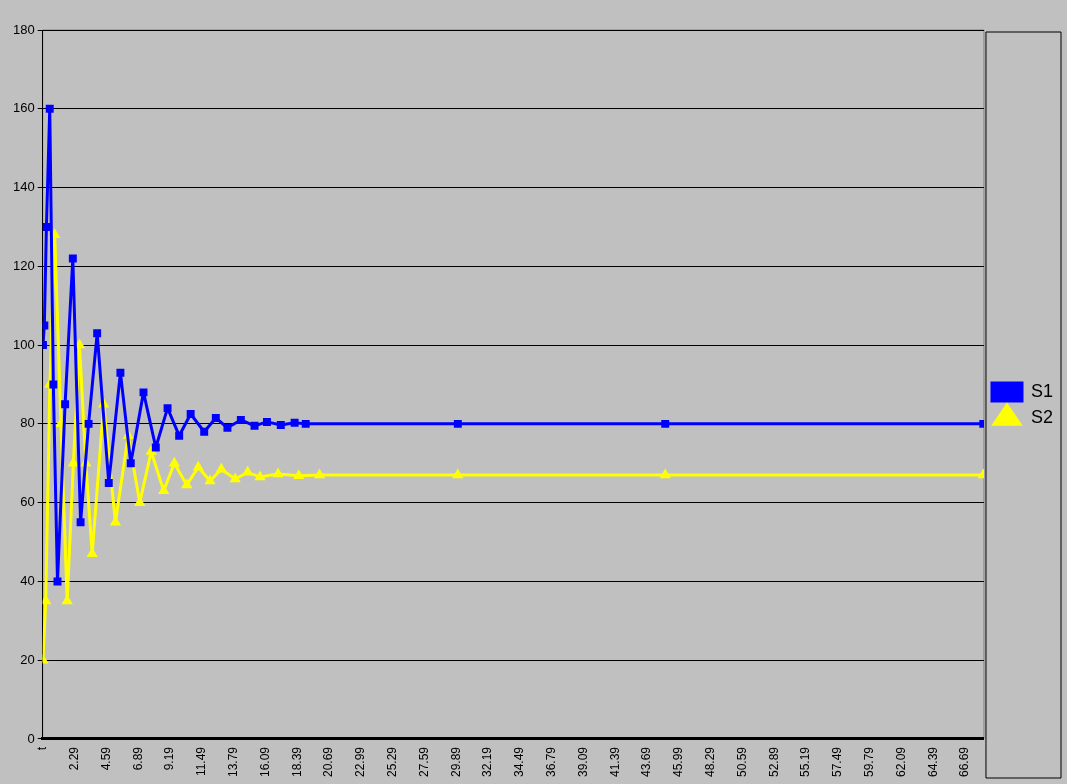  I want to click on x-tick-label: 59.79, so click(869, 761).